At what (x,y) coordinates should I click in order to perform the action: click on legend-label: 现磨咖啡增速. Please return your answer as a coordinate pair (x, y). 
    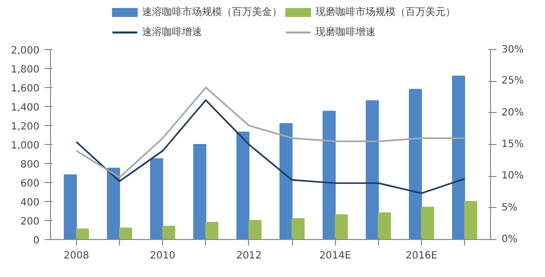
    Looking at the image, I should click on (346, 32).